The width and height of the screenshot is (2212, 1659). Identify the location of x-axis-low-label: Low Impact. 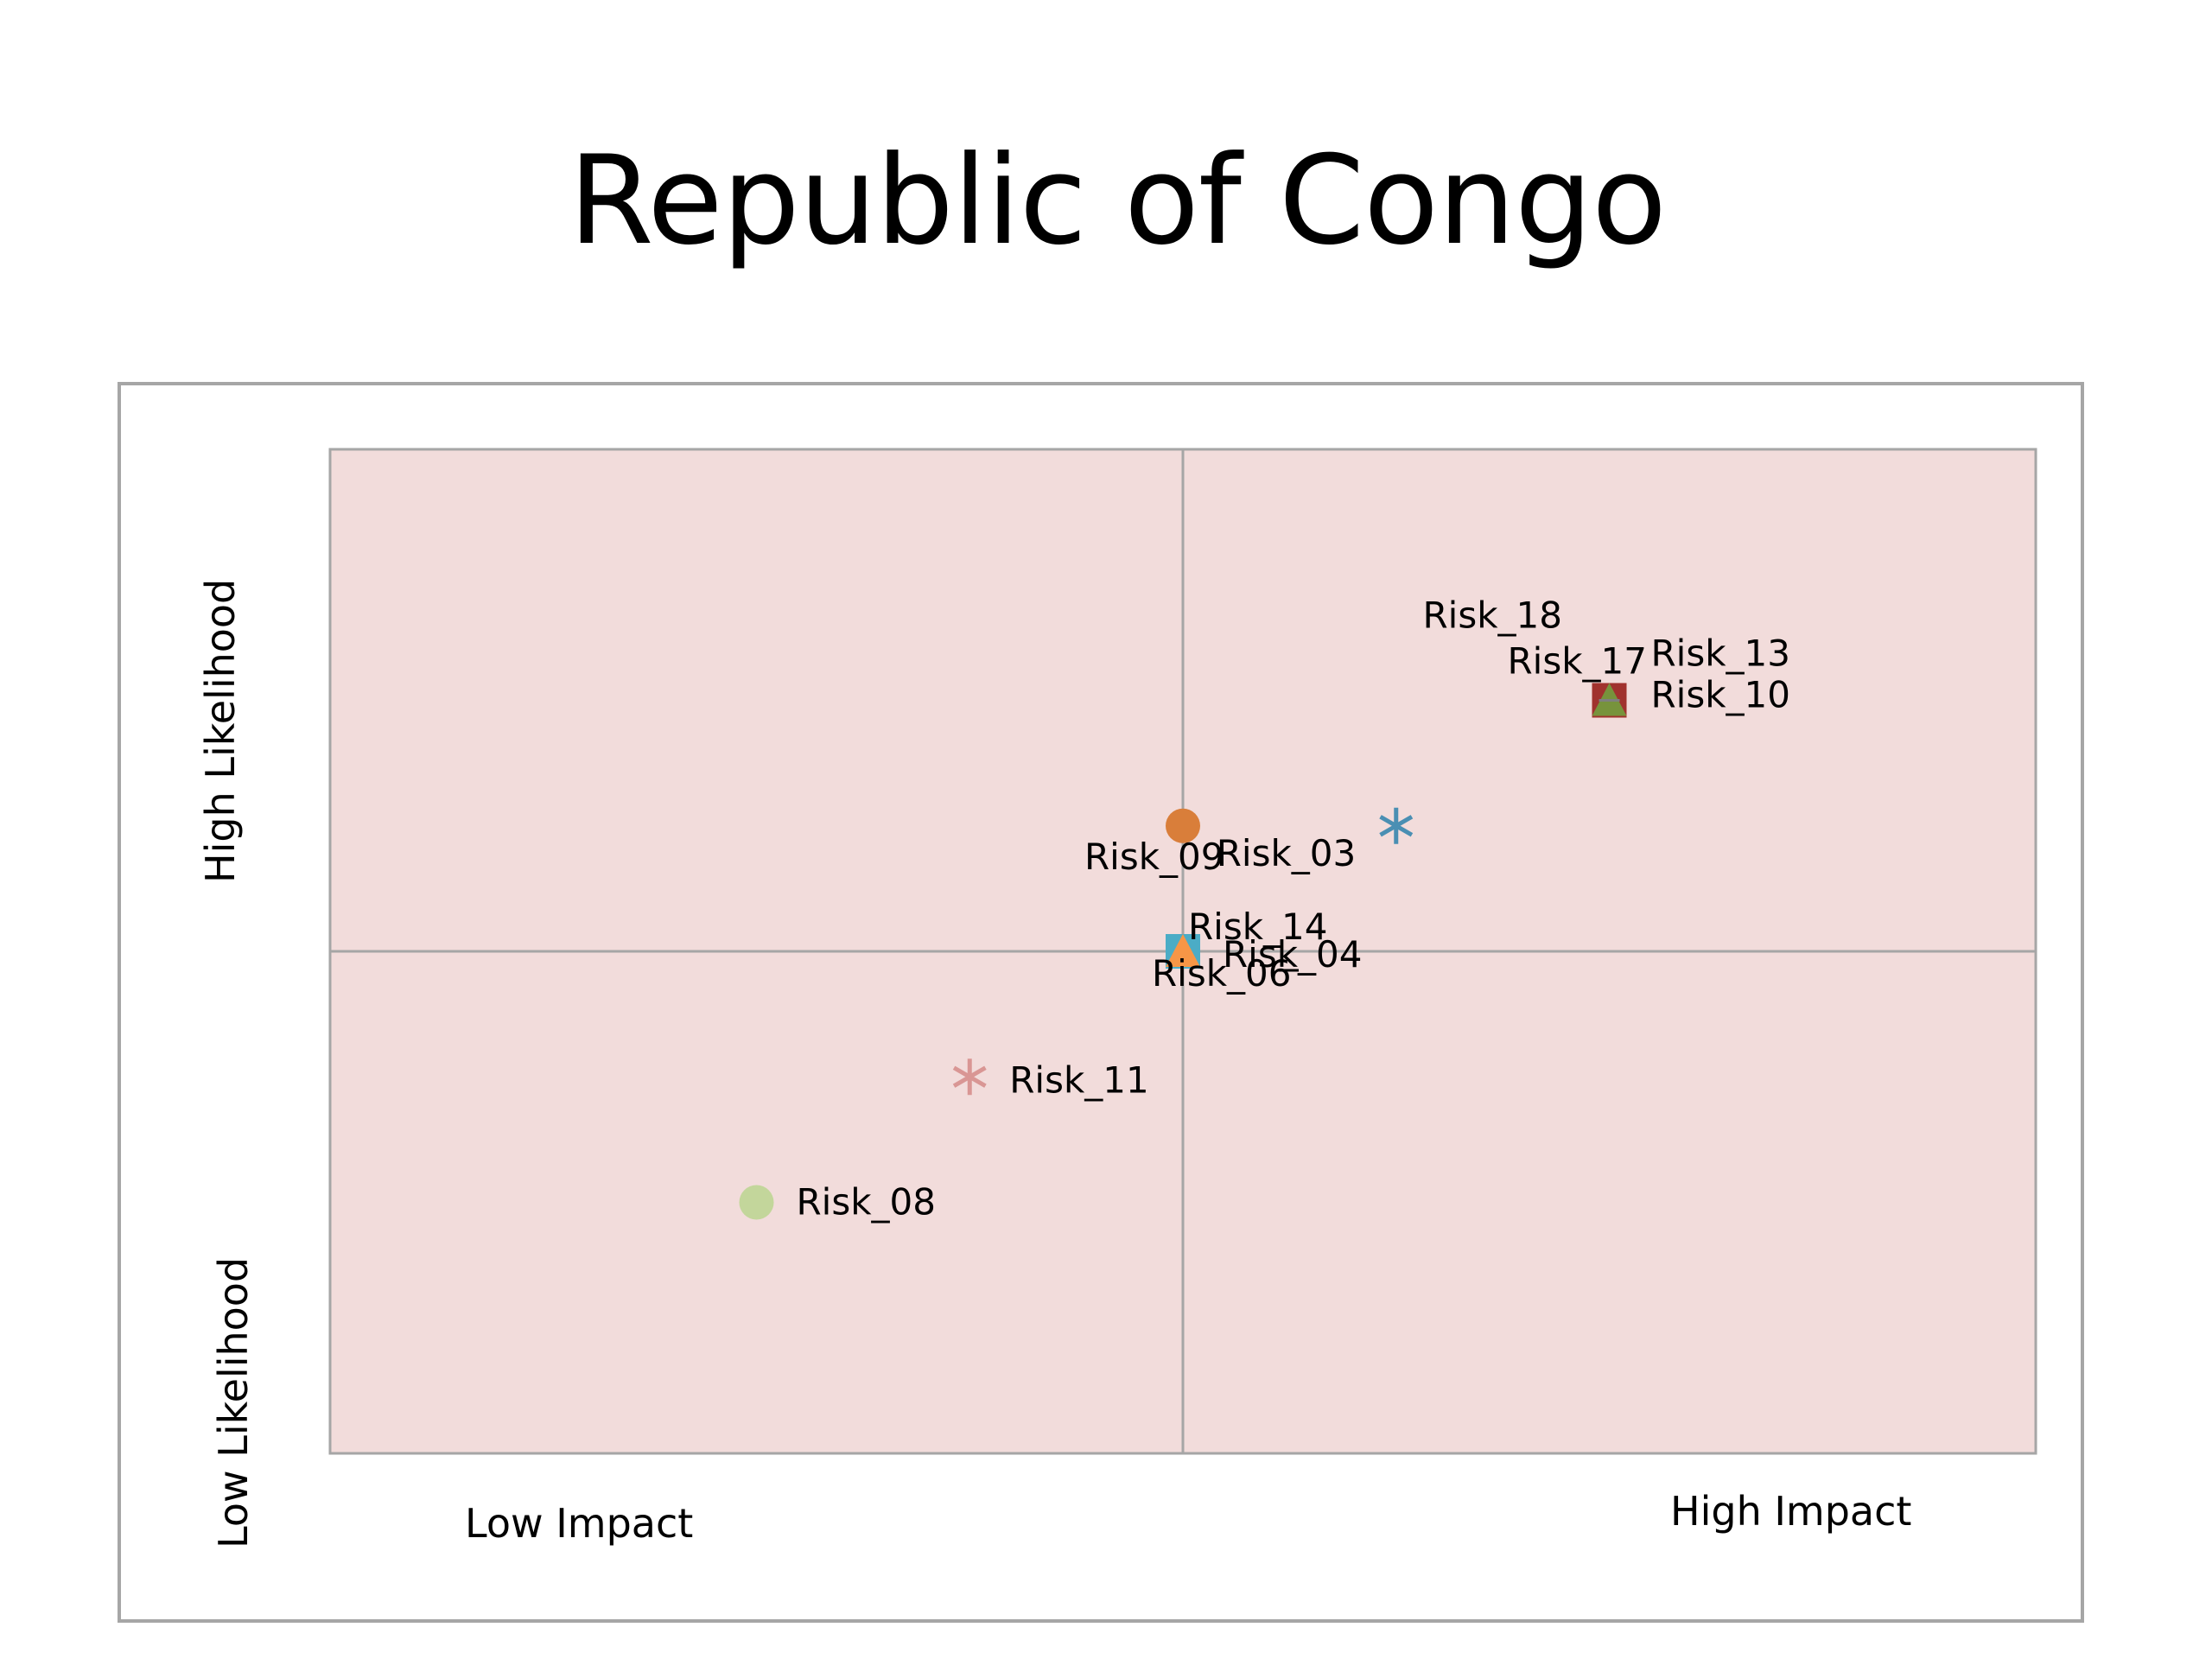
(579, 1523).